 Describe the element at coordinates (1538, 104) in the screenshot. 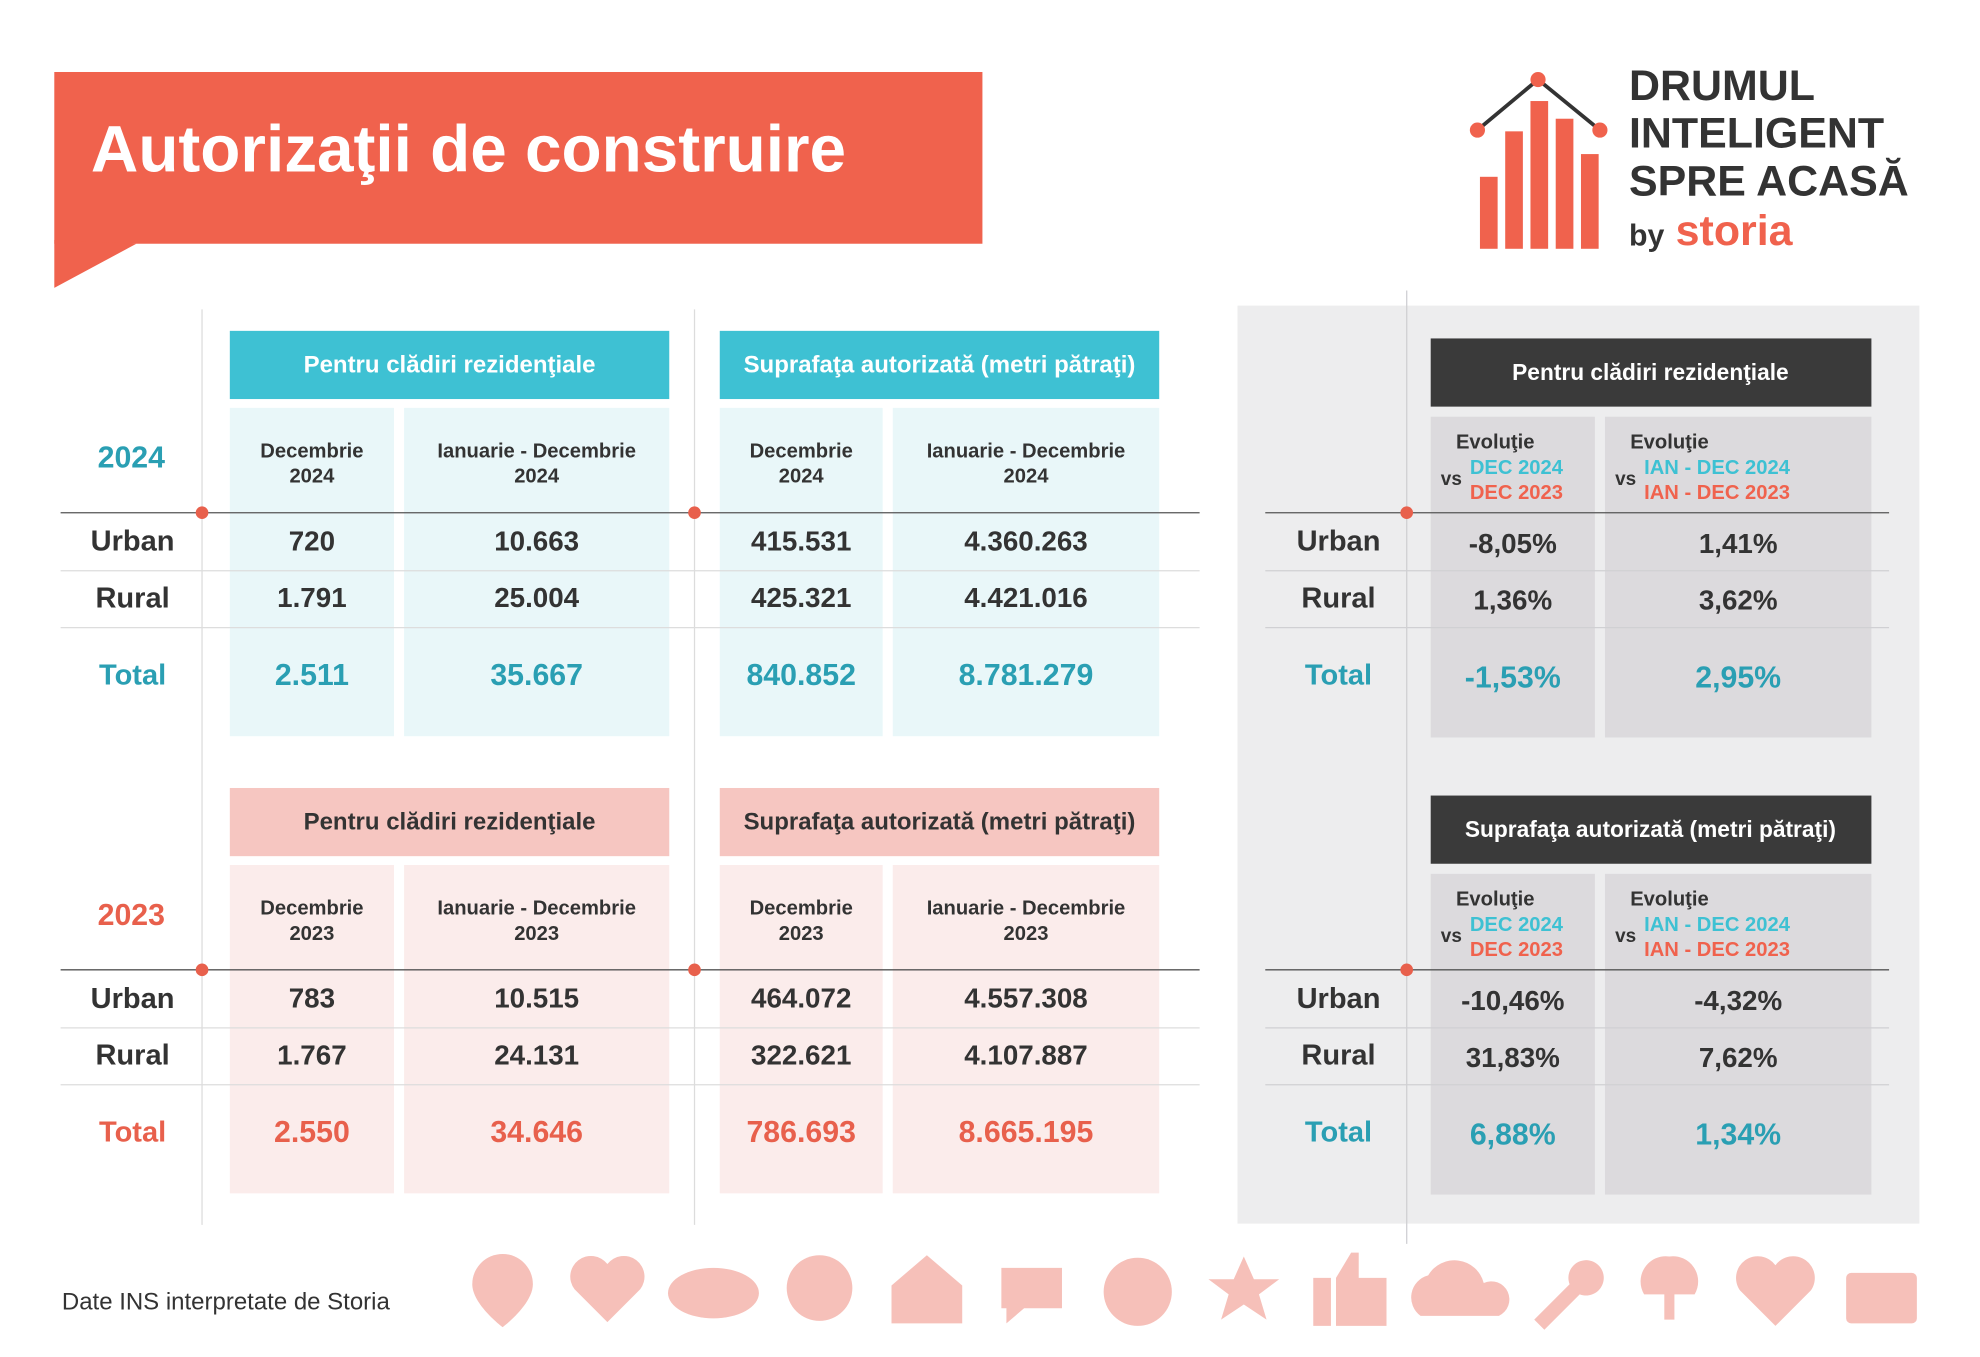

I see `logo-dots` at that location.